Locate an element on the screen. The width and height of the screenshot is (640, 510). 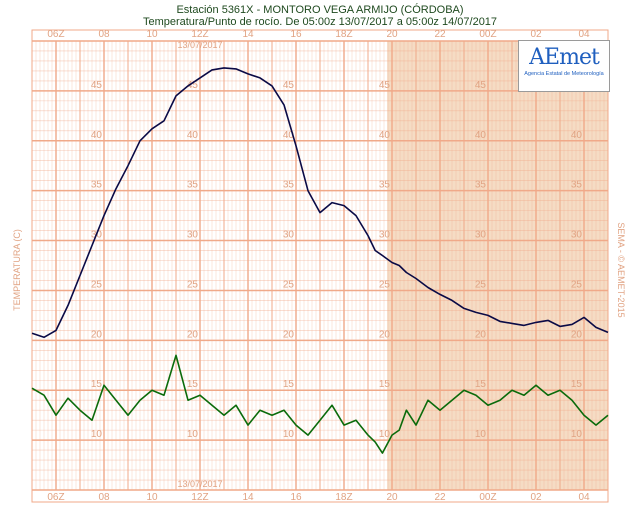
logo-subtitle: Agencia Estatal de Meteorología is located at coordinates (564, 74).